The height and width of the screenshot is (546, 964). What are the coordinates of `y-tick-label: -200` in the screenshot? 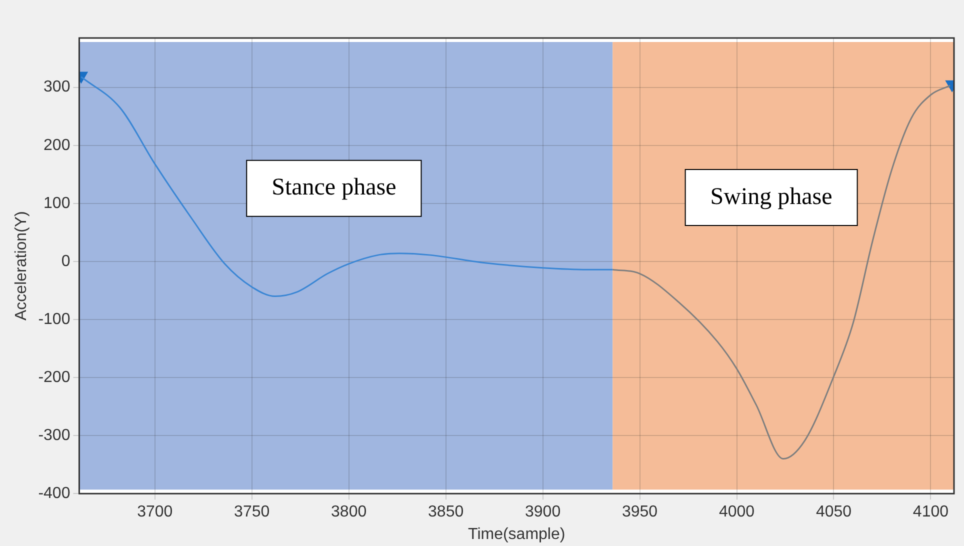 It's located at (54, 377).